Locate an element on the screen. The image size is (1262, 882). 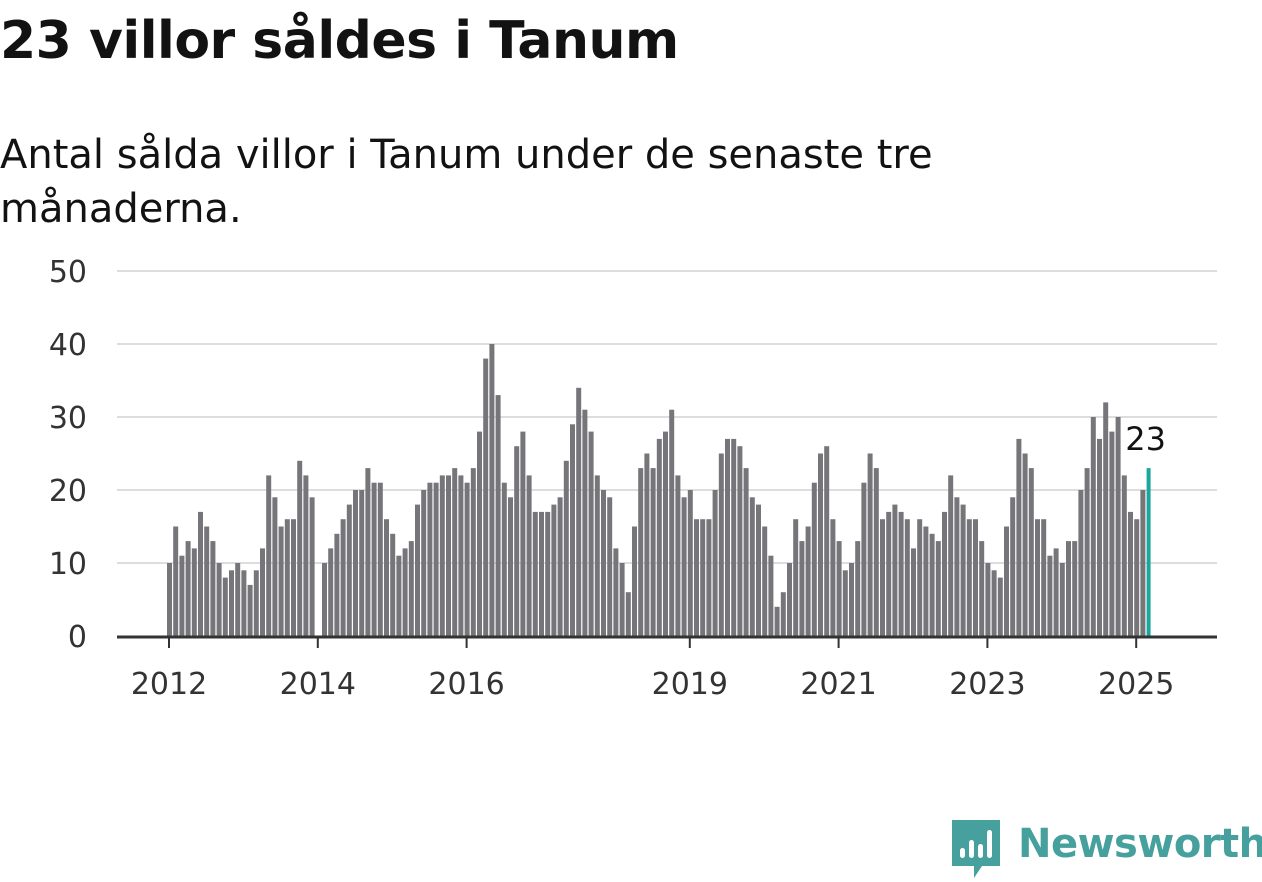
highlight-bar is located at coordinates (1148, 552).